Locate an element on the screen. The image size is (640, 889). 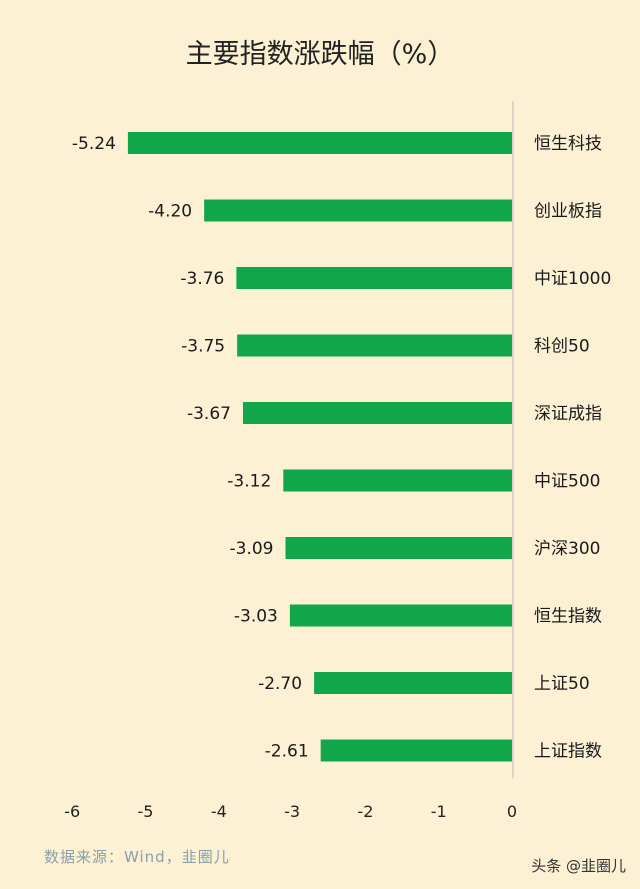
category-label: 深证成指 is located at coordinates (568, 414).